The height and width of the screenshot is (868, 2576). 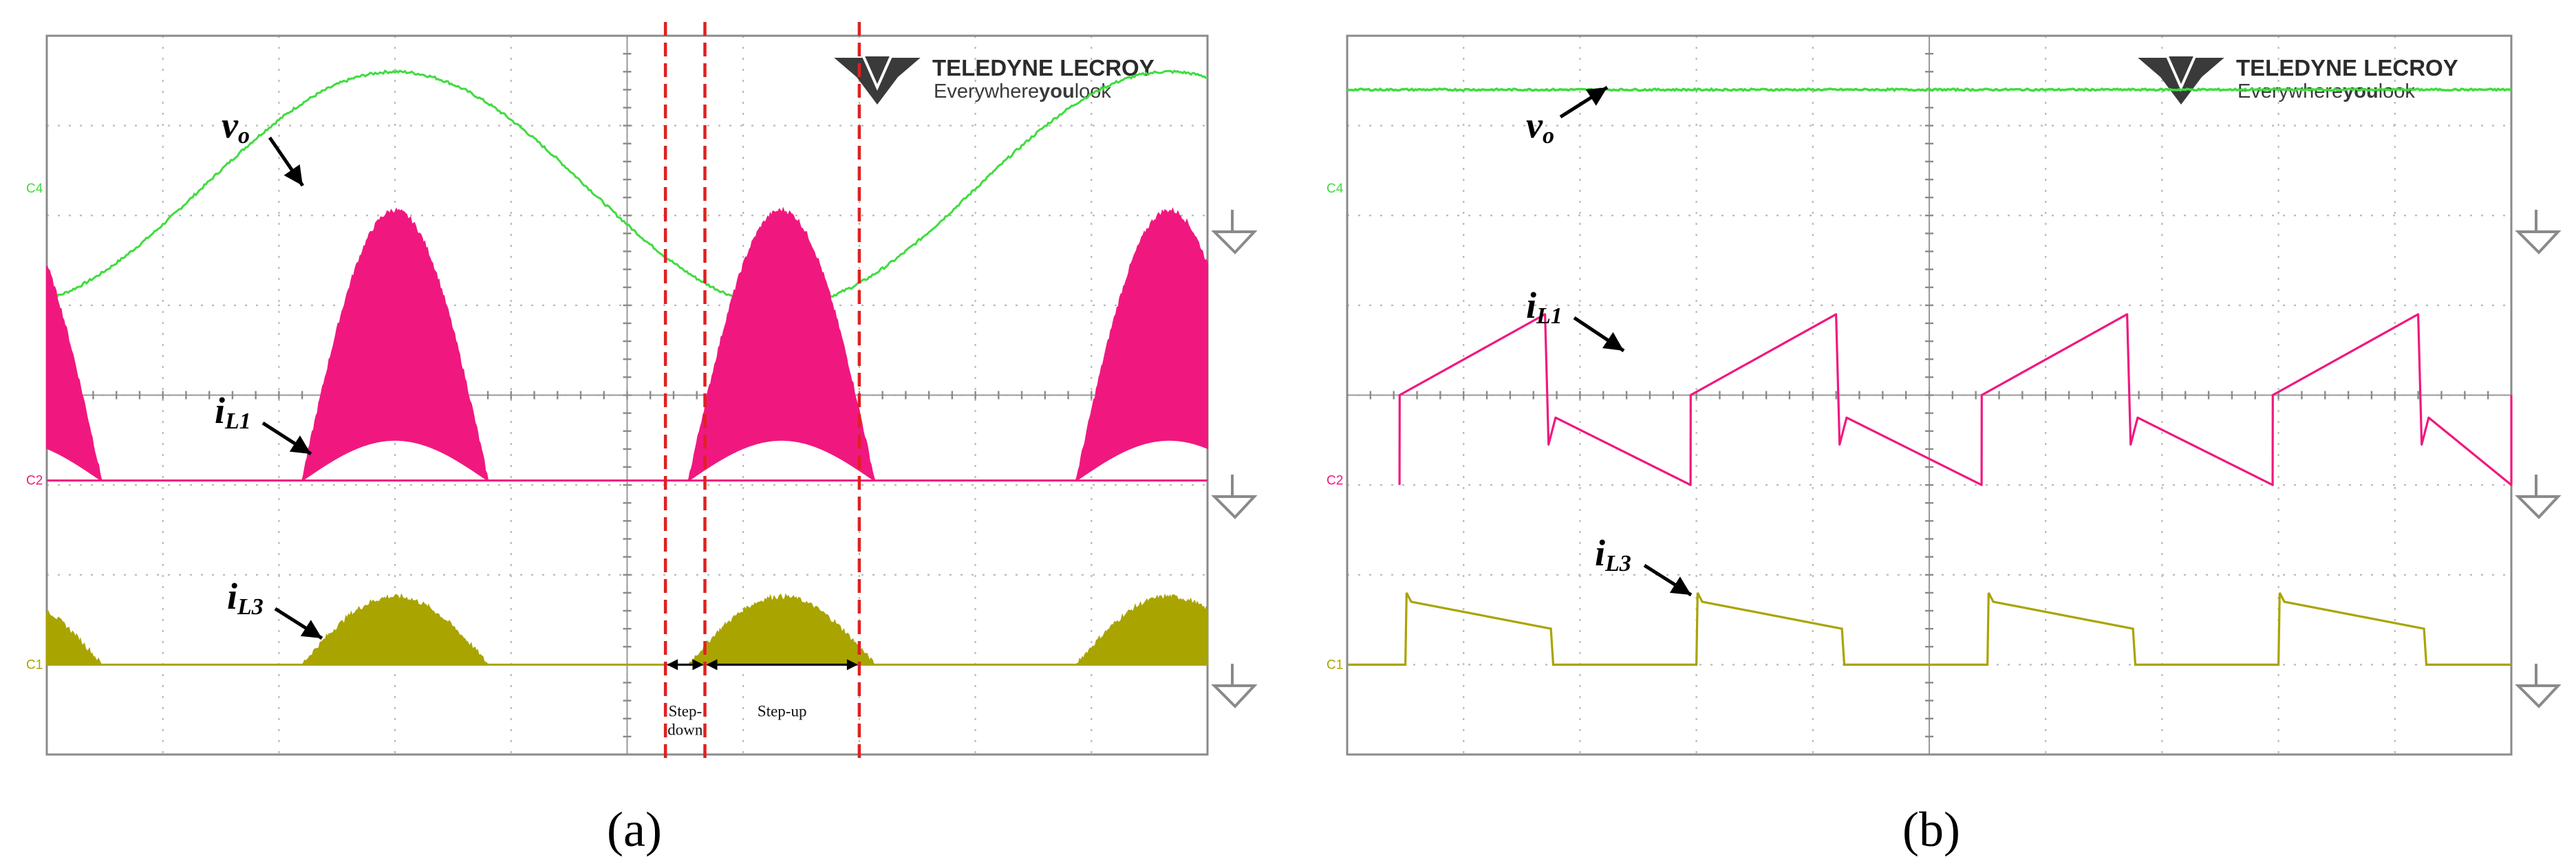 What do you see at coordinates (685, 729) in the screenshot?
I see `region-label: down` at bounding box center [685, 729].